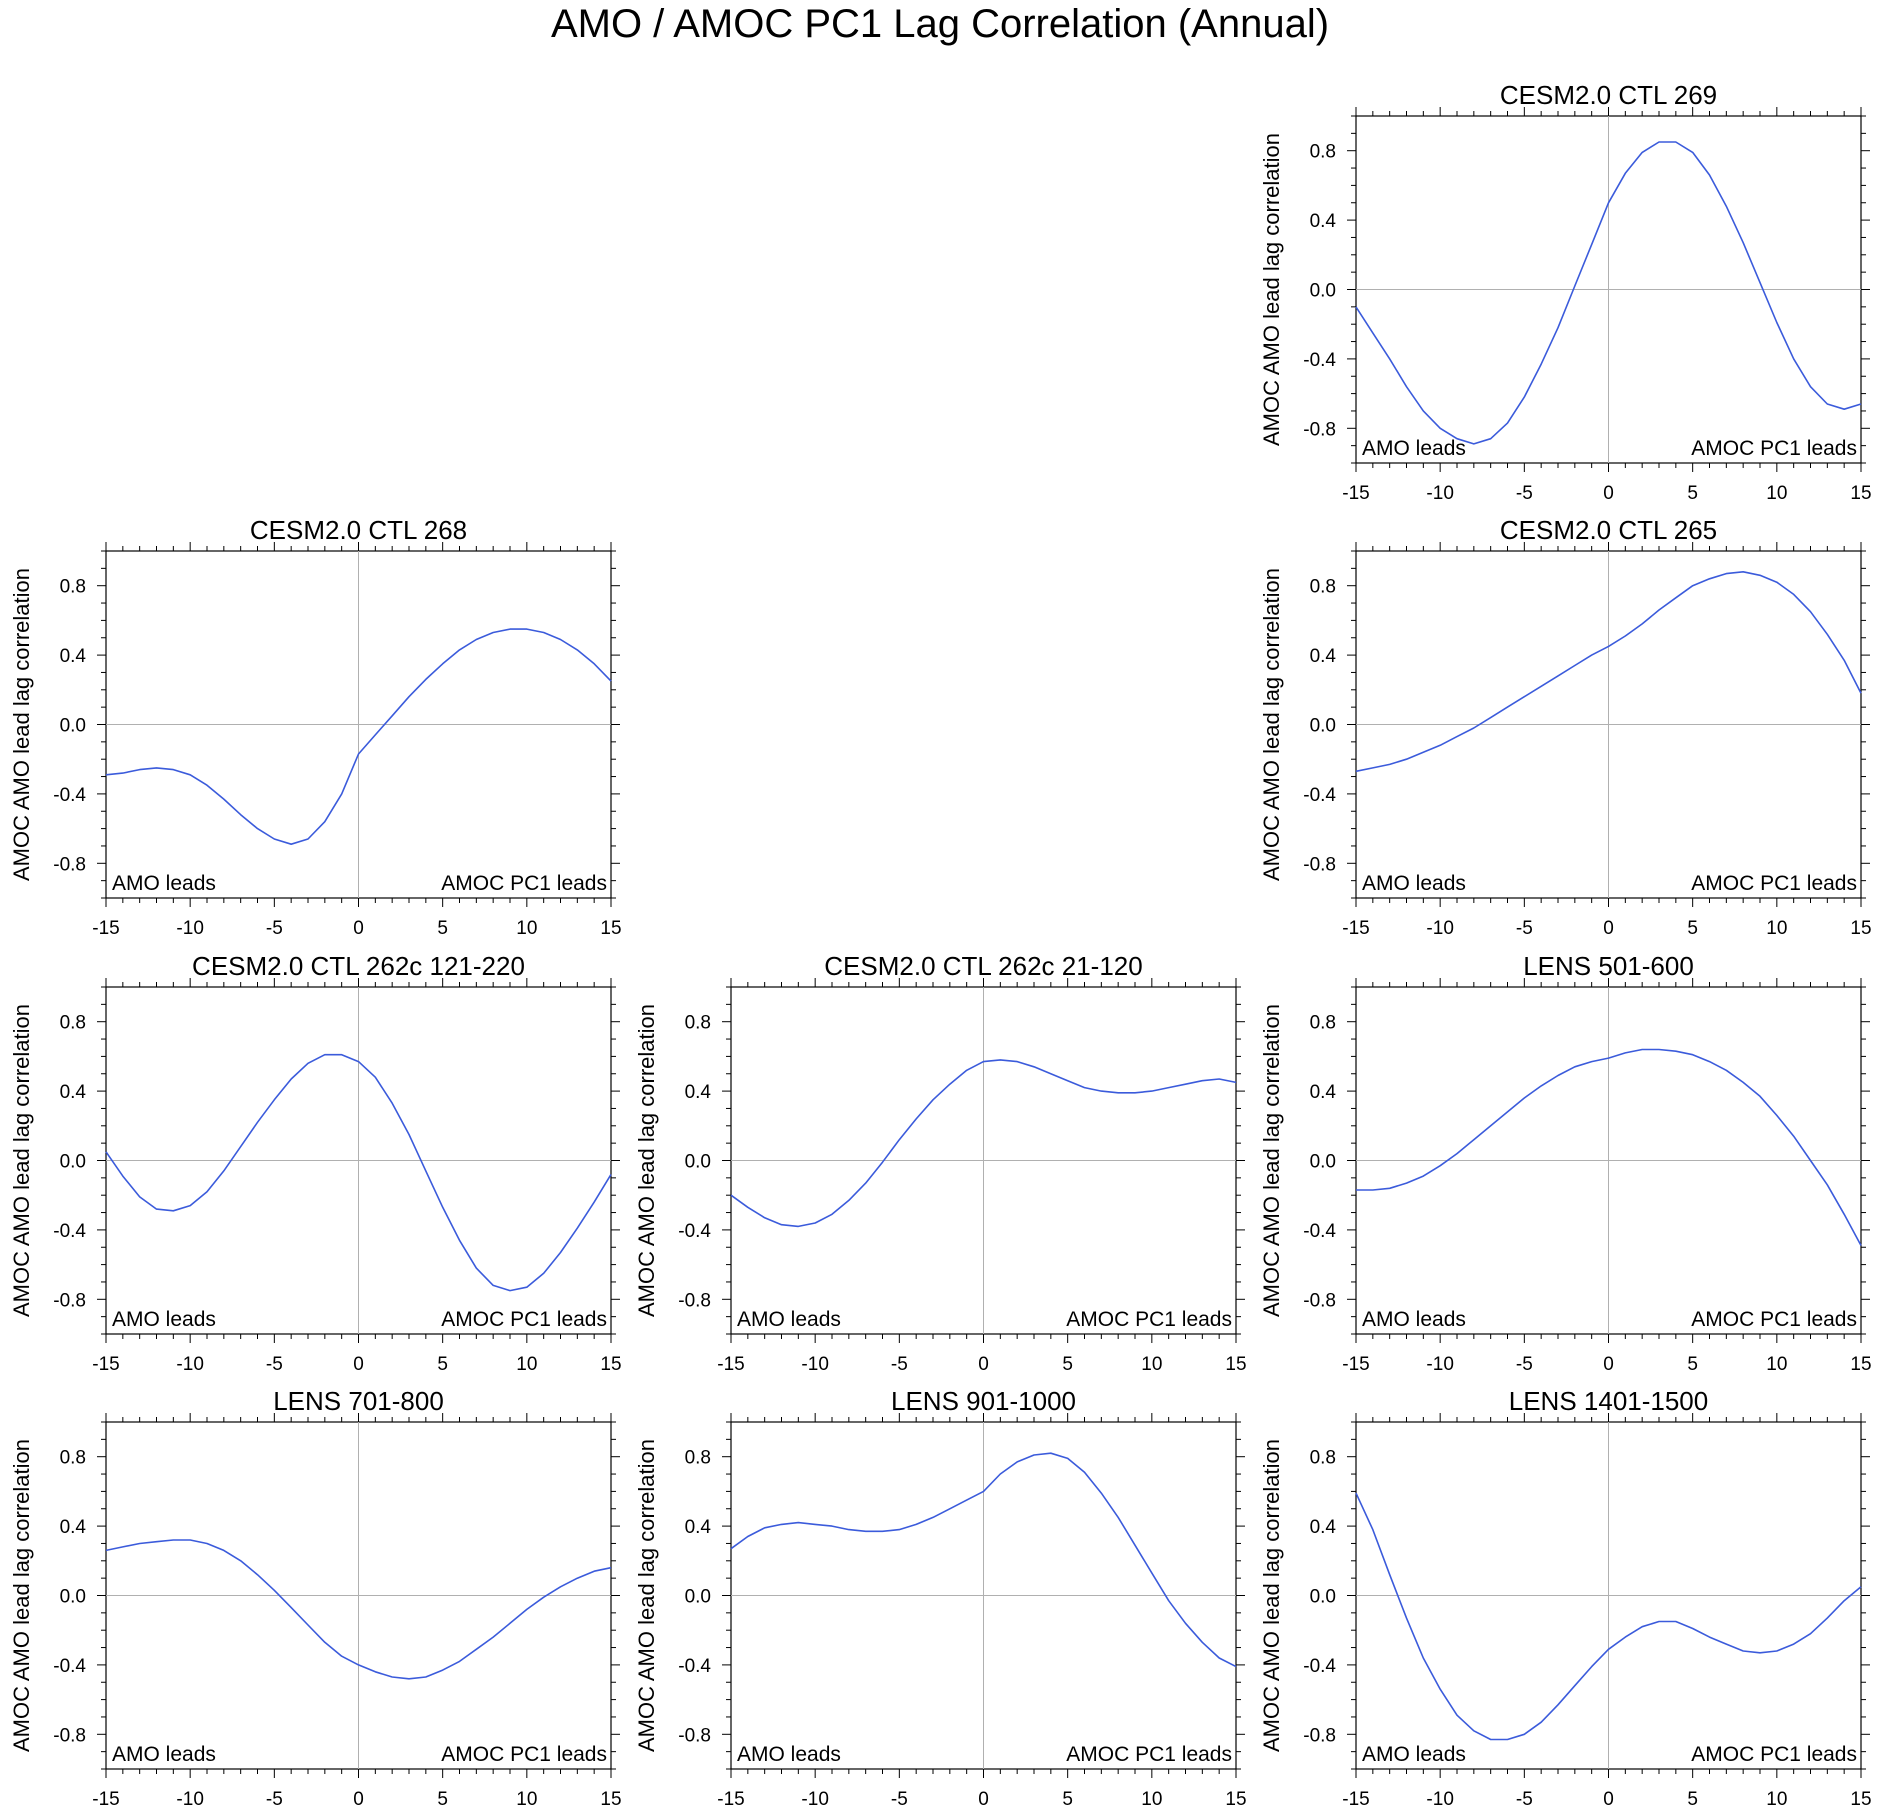  What do you see at coordinates (1608, 1798) in the screenshot?
I see `x-tick-label: 0` at bounding box center [1608, 1798].